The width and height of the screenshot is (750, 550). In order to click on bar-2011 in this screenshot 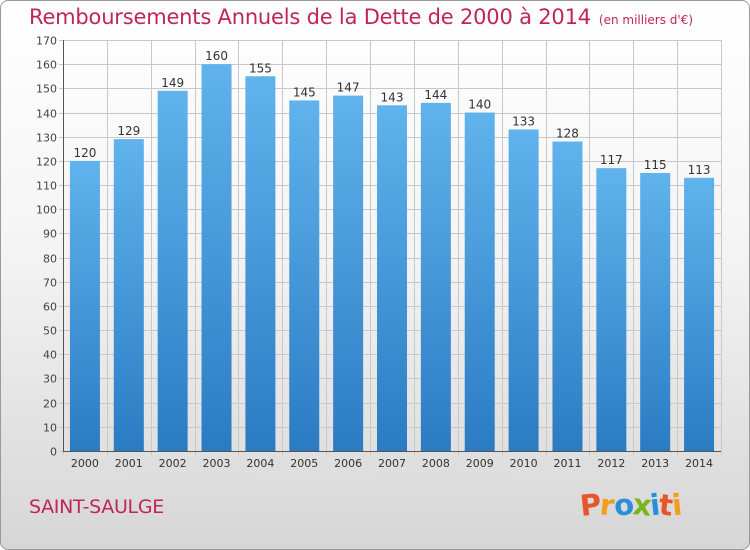, I will do `click(567, 296)`.